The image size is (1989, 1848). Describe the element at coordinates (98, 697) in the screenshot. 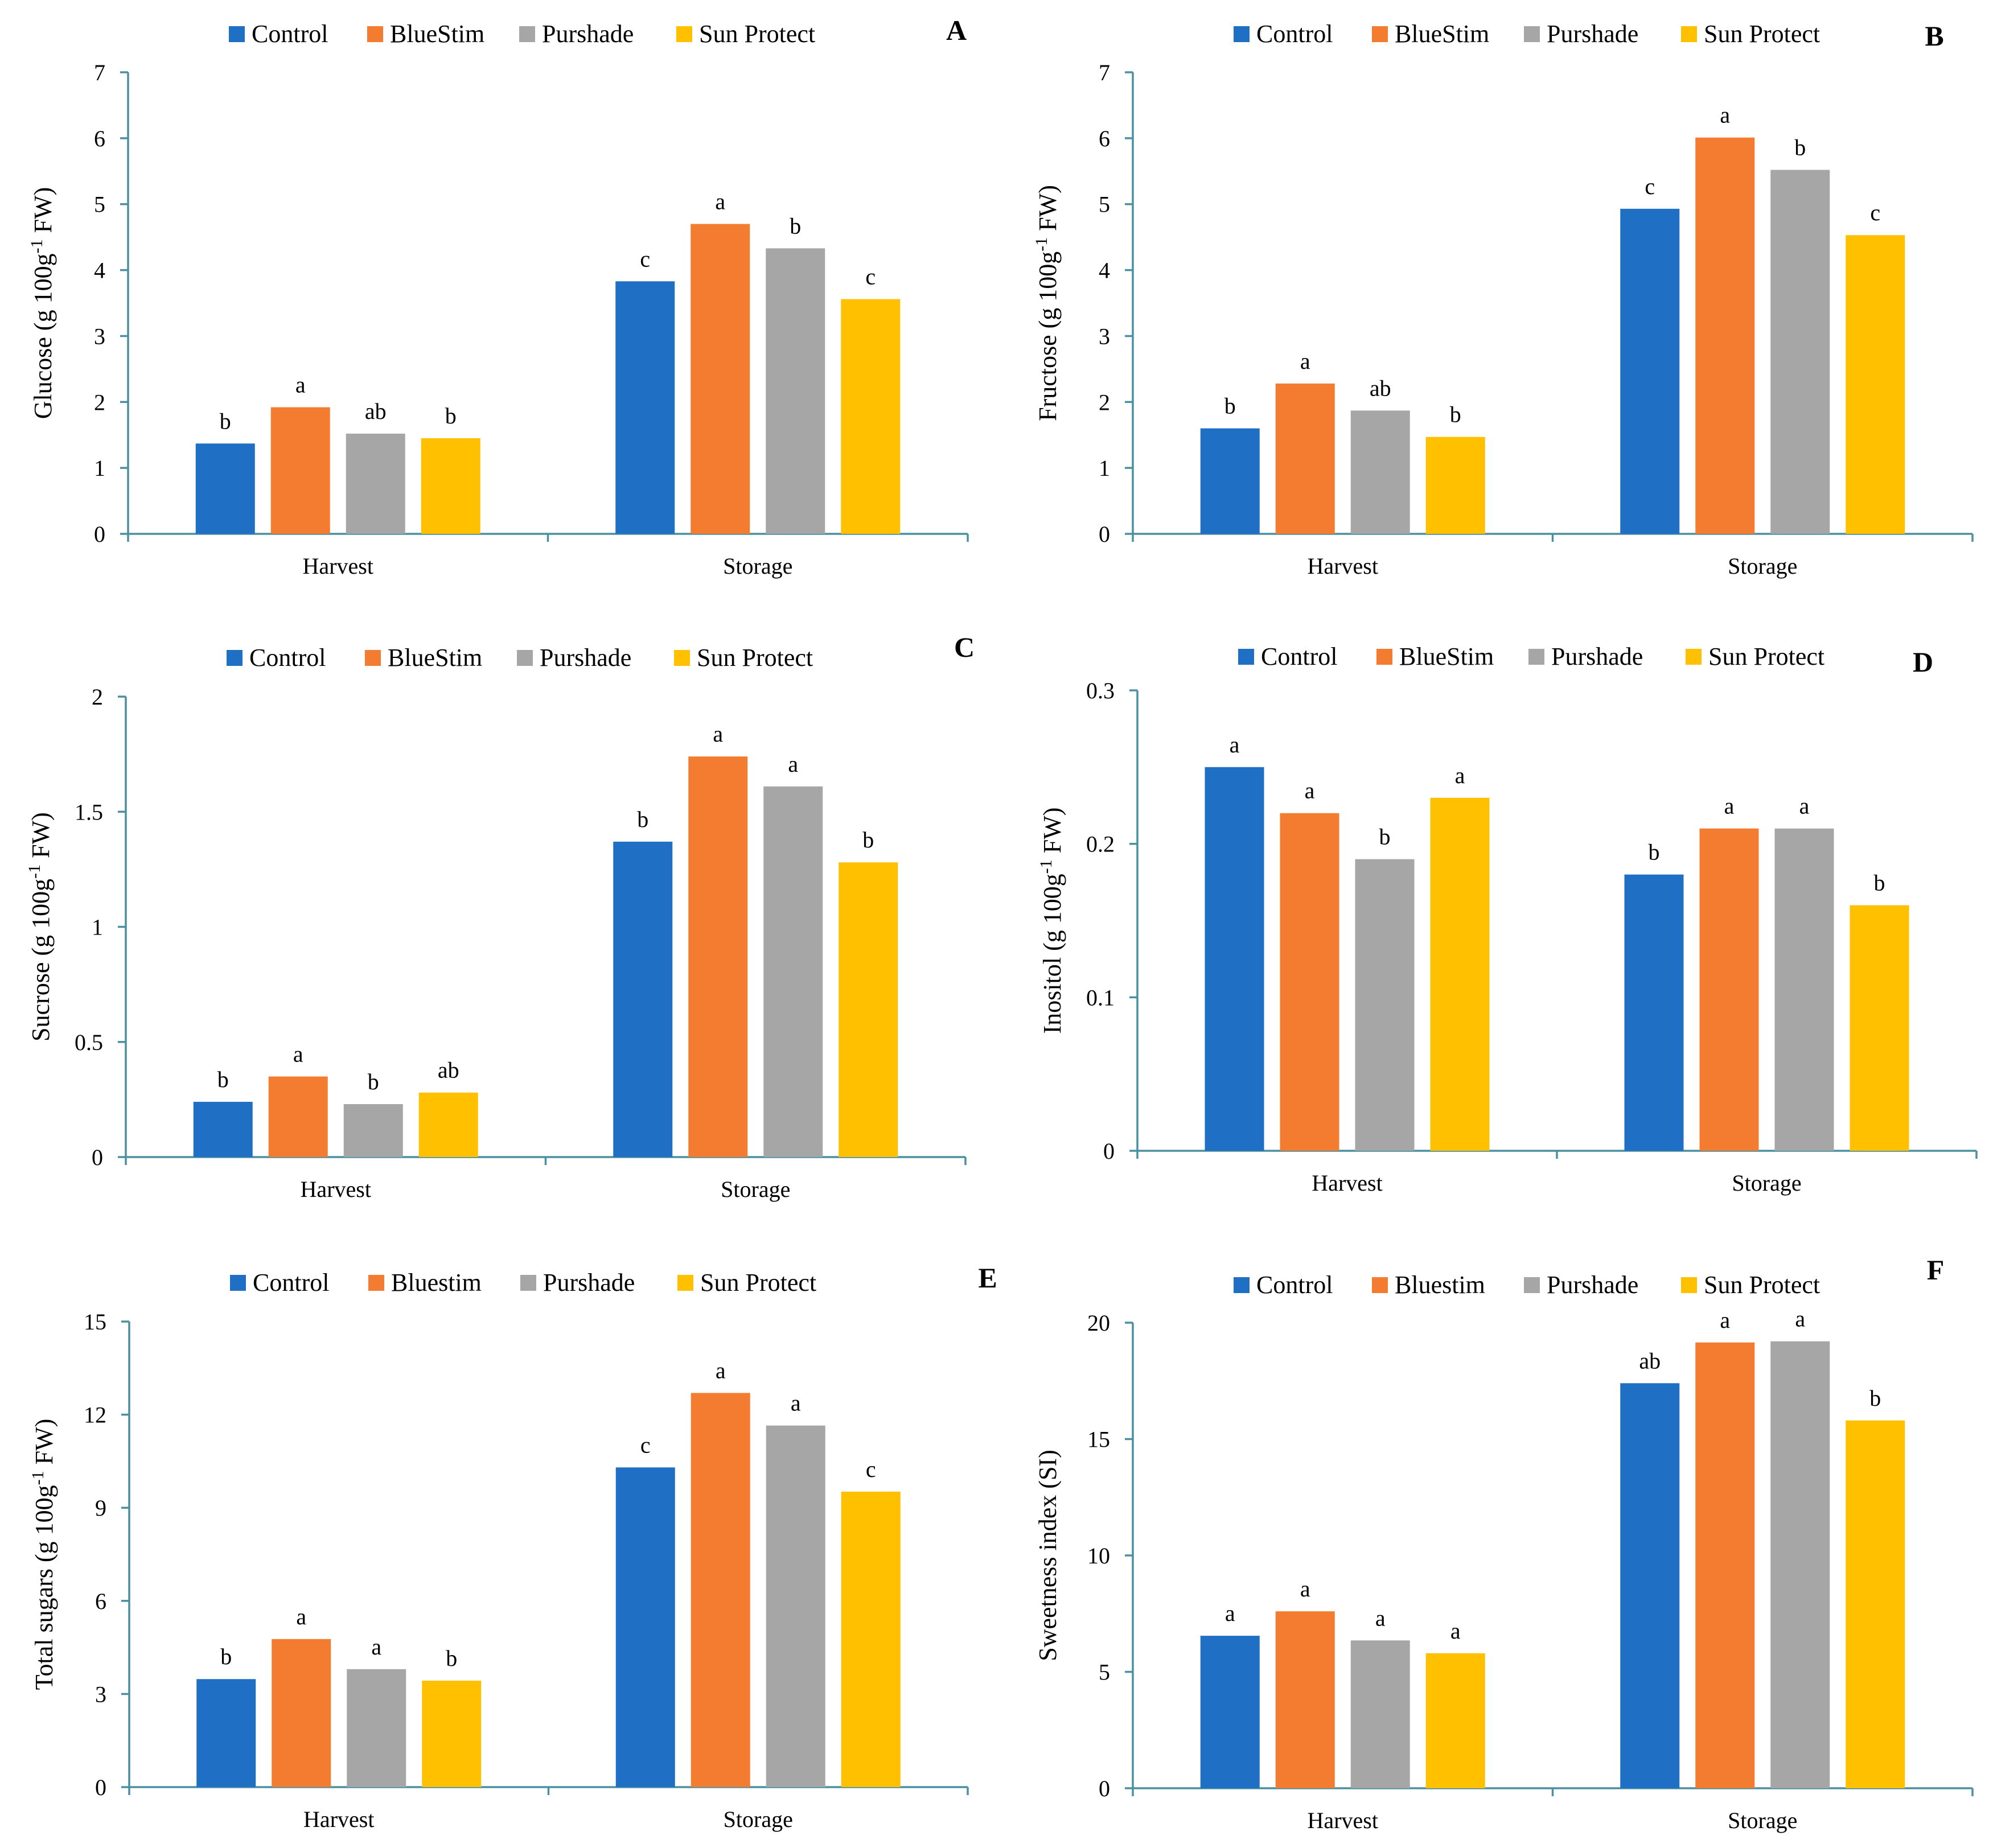

I see `y-tick-label: 2` at that location.